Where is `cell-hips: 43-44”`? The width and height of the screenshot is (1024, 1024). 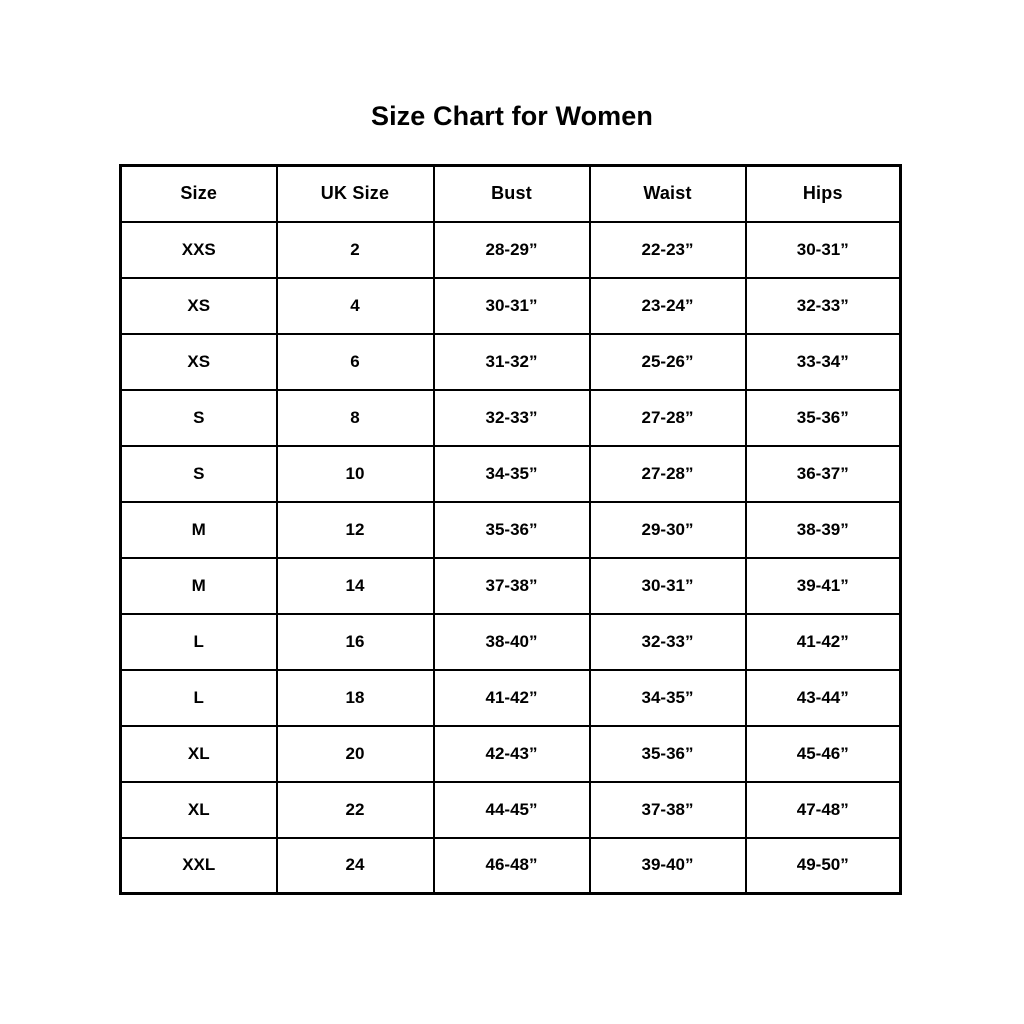
cell-hips: 43-44” is located at coordinates (823, 697).